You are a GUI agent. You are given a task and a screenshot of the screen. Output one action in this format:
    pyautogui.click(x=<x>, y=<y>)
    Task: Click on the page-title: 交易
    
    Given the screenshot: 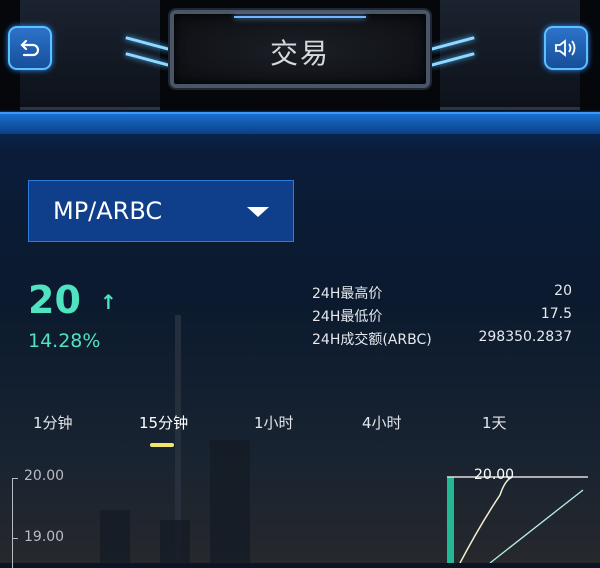 What is the action you would take?
    pyautogui.click(x=299, y=53)
    